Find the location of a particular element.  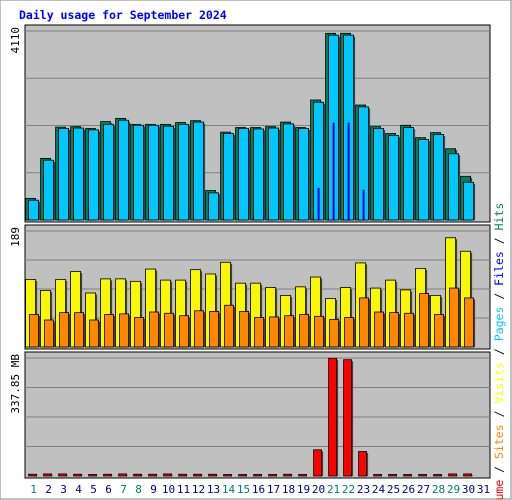

x-tick-label-day-25: 25 is located at coordinates (393, 489).